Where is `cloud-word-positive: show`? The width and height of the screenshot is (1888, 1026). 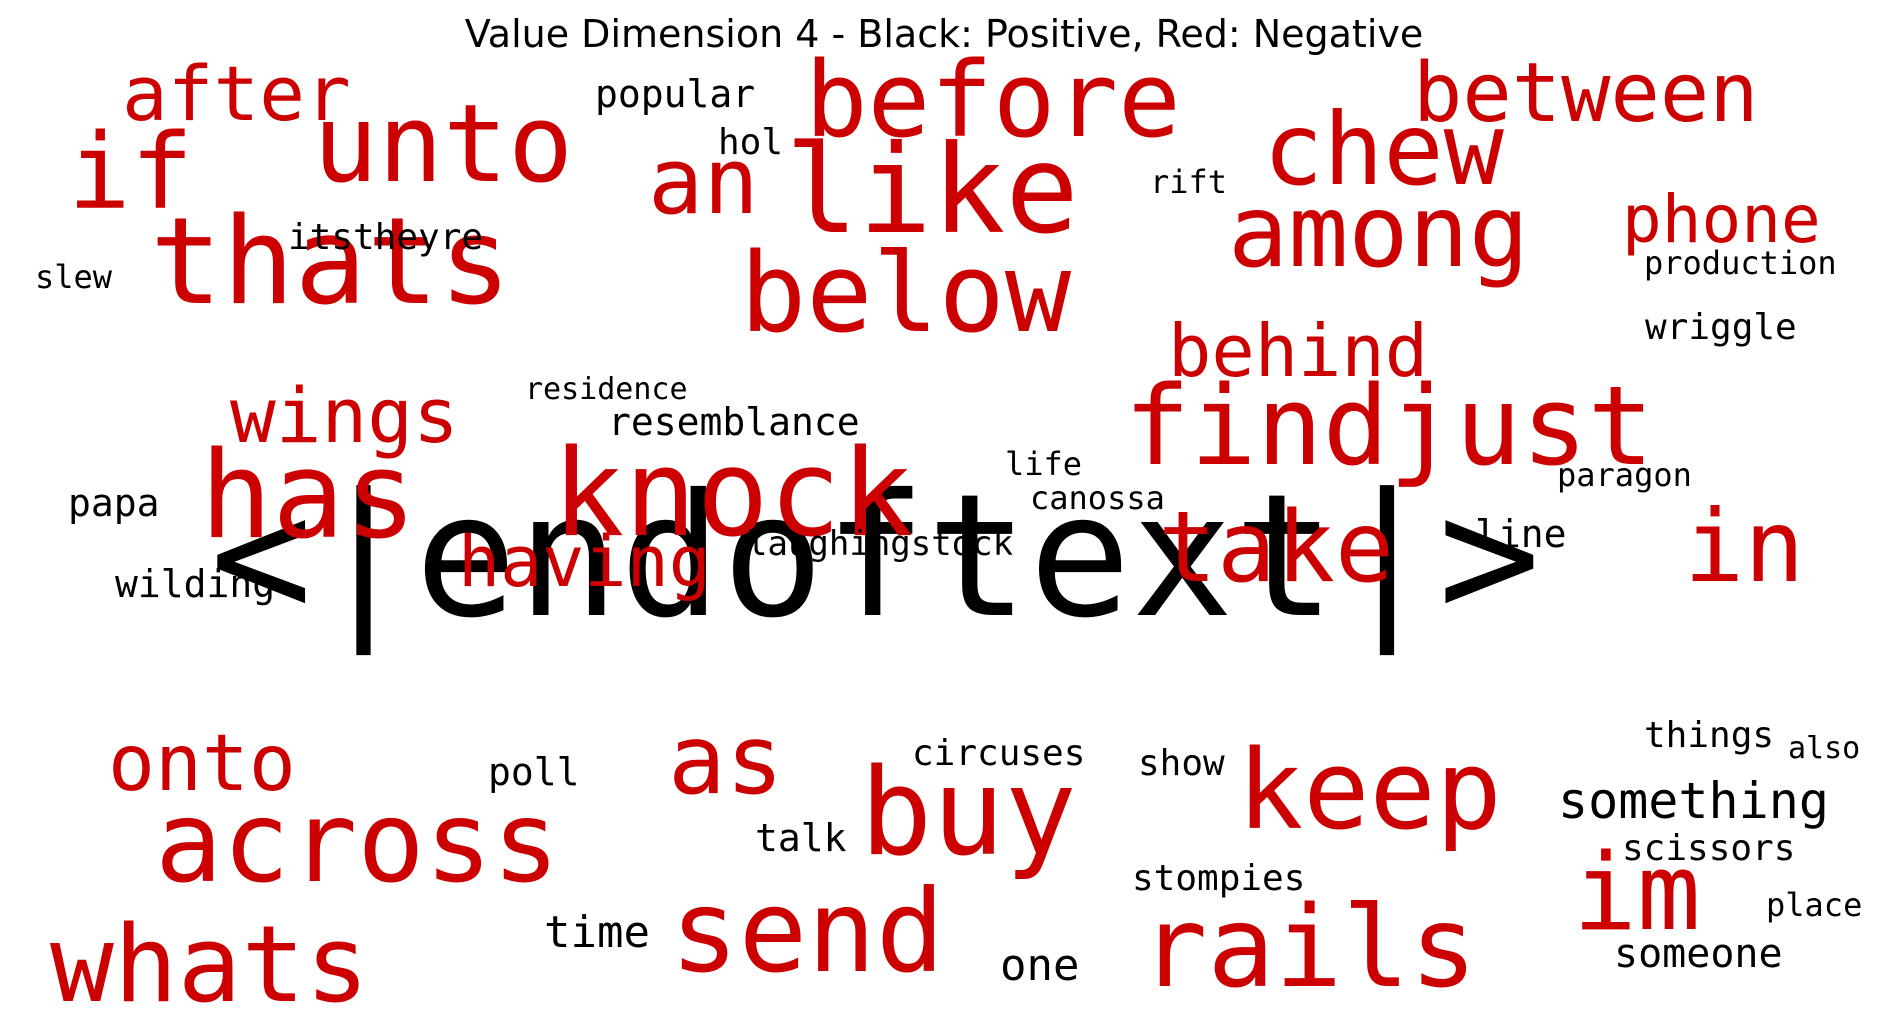
cloud-word-positive: show is located at coordinates (1181, 763).